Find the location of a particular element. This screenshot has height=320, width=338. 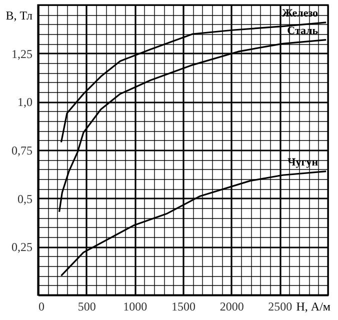

x-tick-label: 2000 is located at coordinates (232, 307).